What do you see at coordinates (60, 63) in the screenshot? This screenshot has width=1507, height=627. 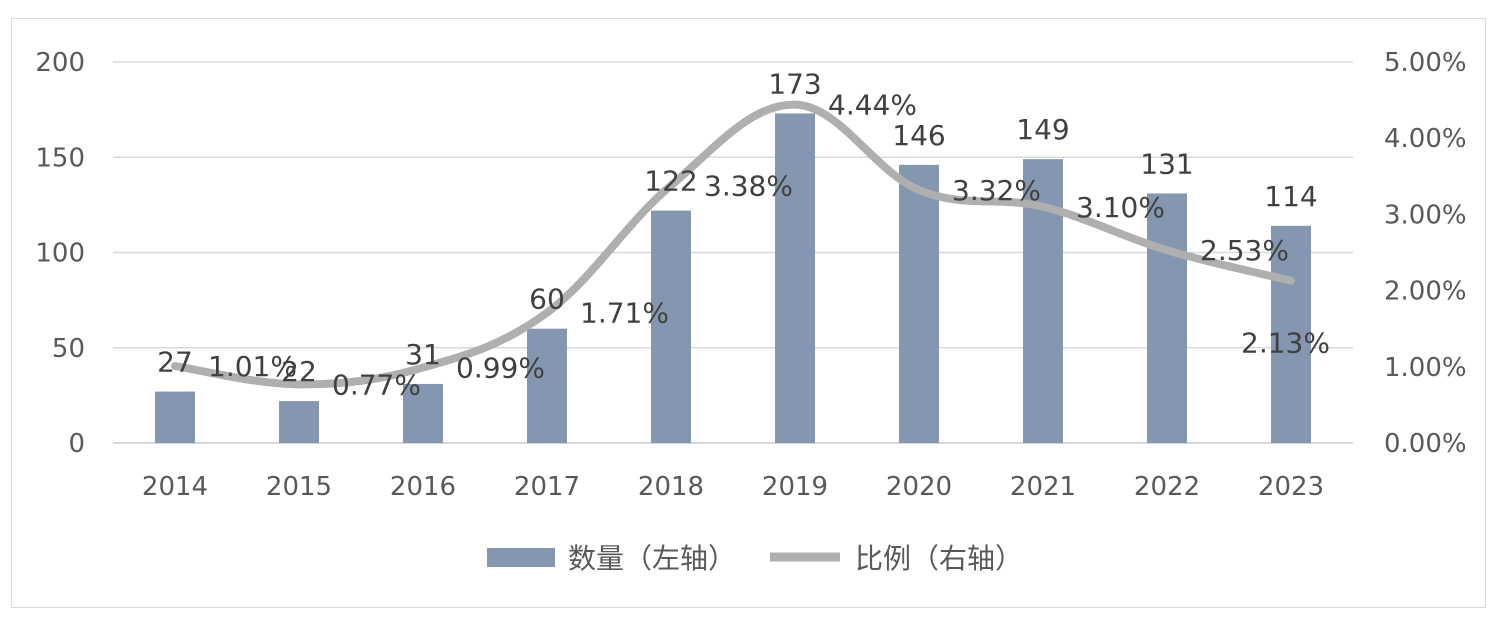 I see `left-axis-tick-label: 200` at bounding box center [60, 63].